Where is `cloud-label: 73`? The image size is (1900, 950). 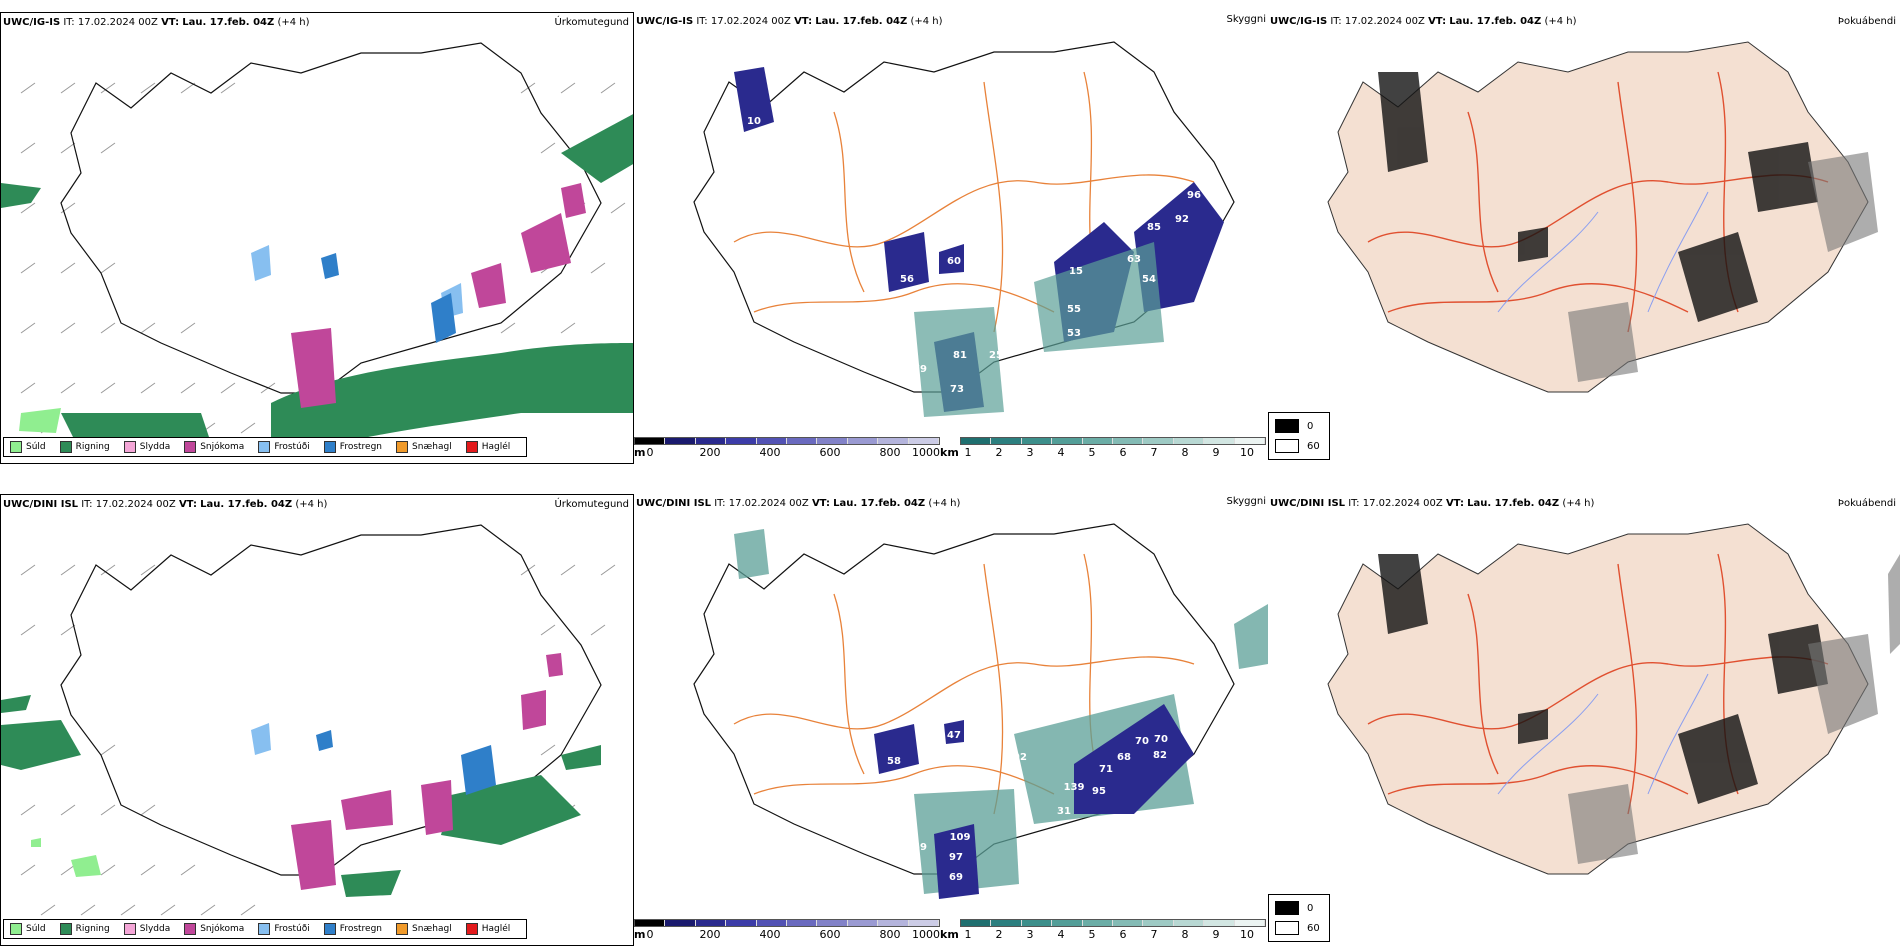 cloud-label: 73 is located at coordinates (957, 389).